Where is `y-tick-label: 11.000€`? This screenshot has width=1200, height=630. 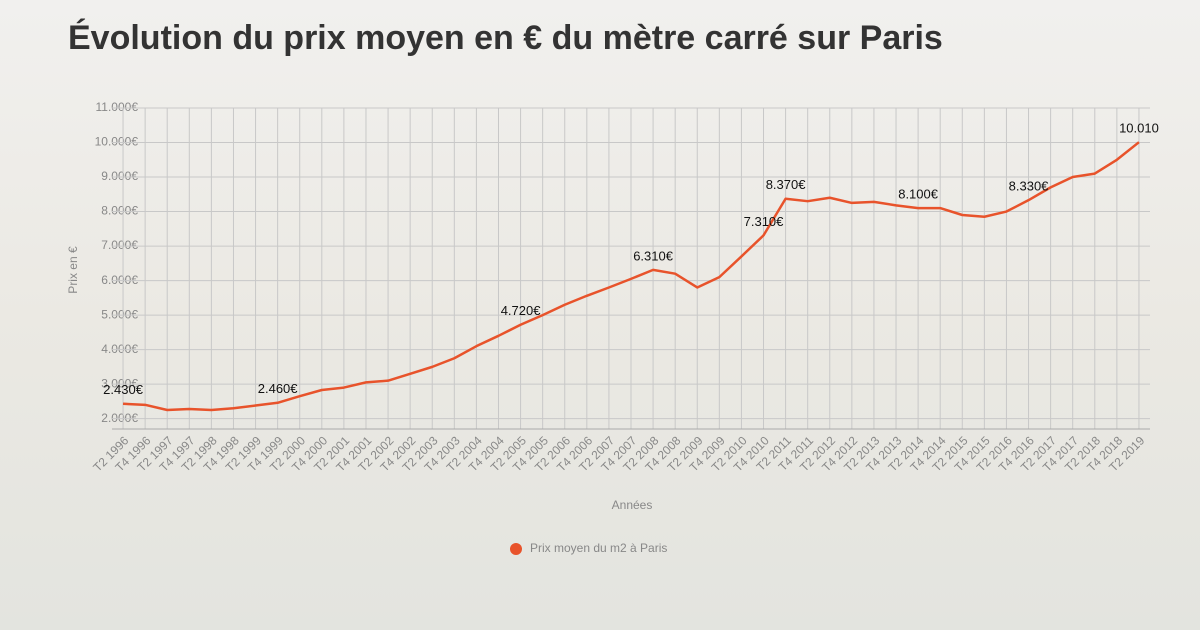 y-tick-label: 11.000€ is located at coordinates (117, 107).